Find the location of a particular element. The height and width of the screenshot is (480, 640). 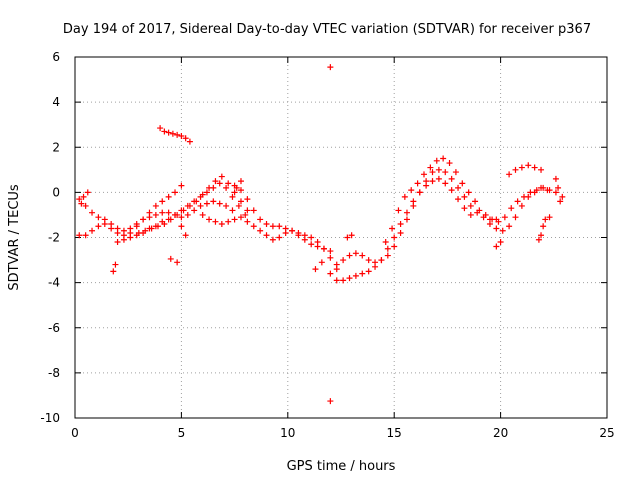

series-track-g is located at coordinates (400, 229).